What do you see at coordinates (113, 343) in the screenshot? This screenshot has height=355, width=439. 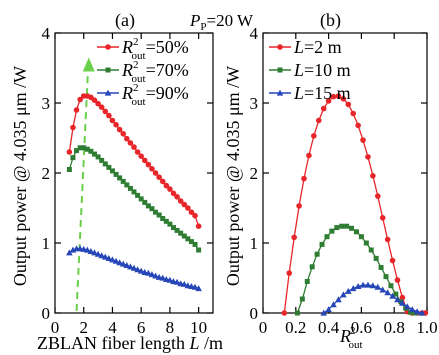 I see `panel-a-xlabel-text: ZBLAN fiber length` at bounding box center [113, 343].